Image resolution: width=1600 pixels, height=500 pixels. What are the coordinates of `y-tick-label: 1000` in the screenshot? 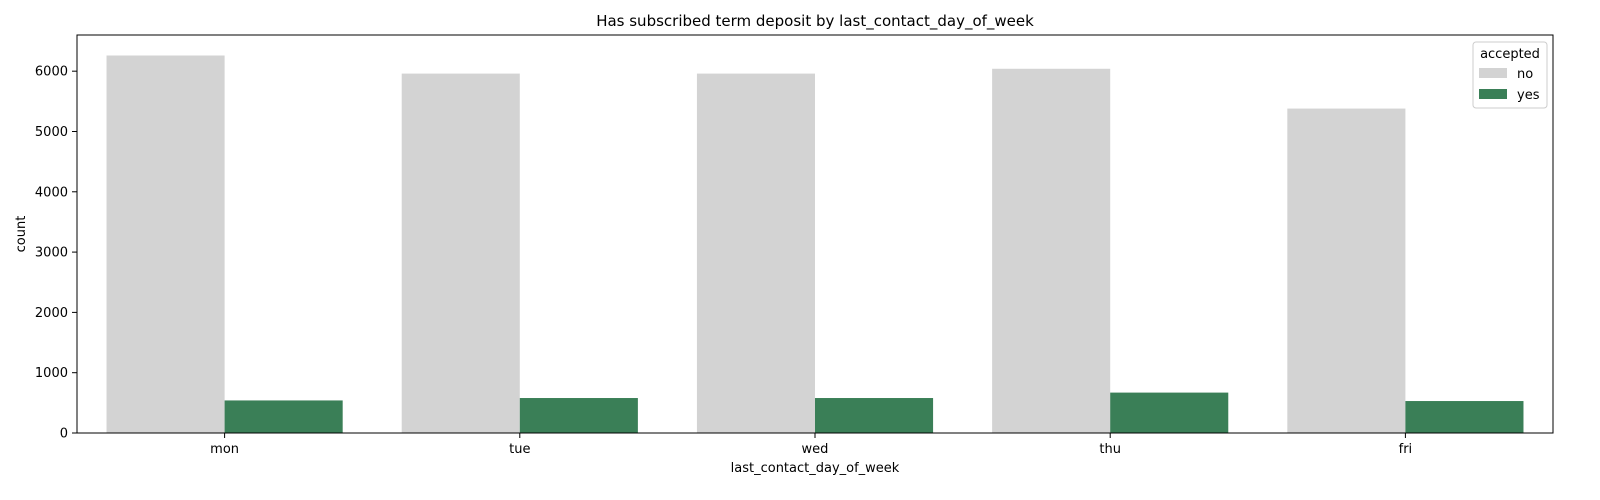 It's located at (51, 373).